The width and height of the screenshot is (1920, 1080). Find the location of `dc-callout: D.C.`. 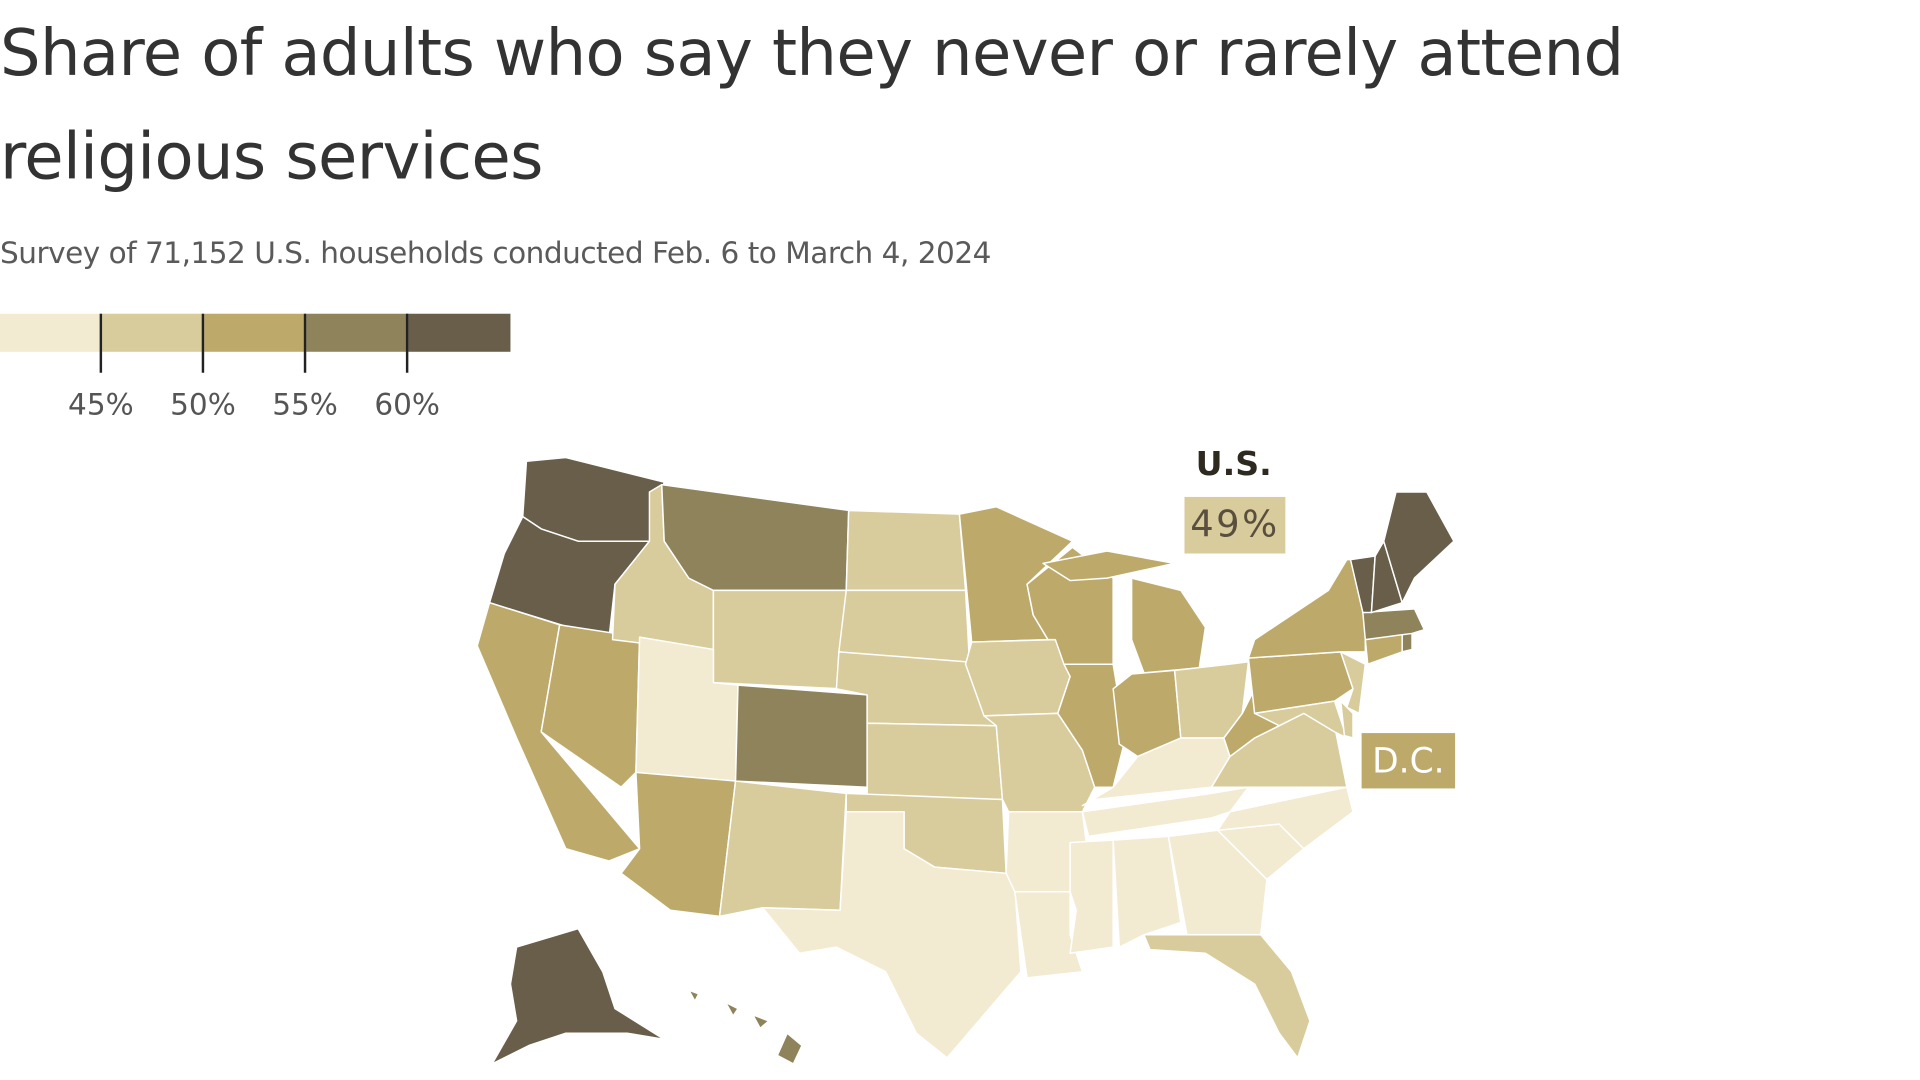

dc-callout: D.C. is located at coordinates (1408, 761).